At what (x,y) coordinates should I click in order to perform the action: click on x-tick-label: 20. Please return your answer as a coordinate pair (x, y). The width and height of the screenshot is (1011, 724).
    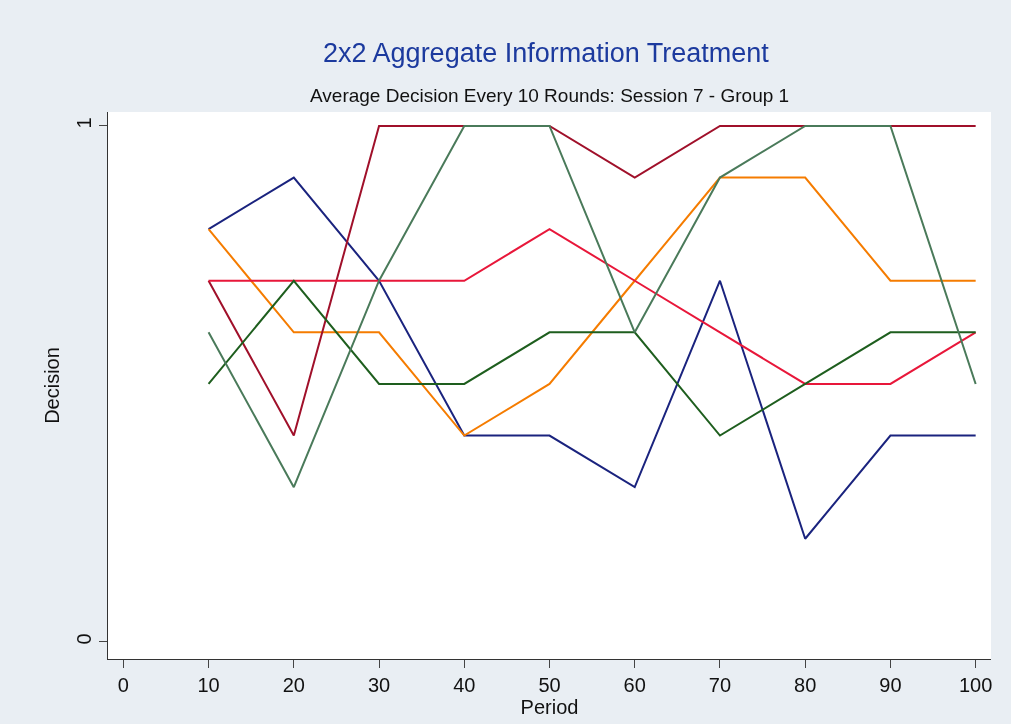
    Looking at the image, I should click on (293, 685).